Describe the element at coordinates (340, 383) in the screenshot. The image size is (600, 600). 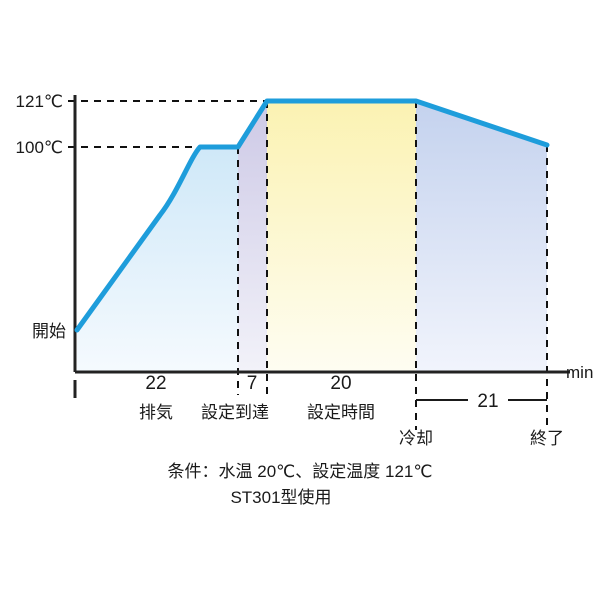
I see `segment-duration-hold: 20` at that location.